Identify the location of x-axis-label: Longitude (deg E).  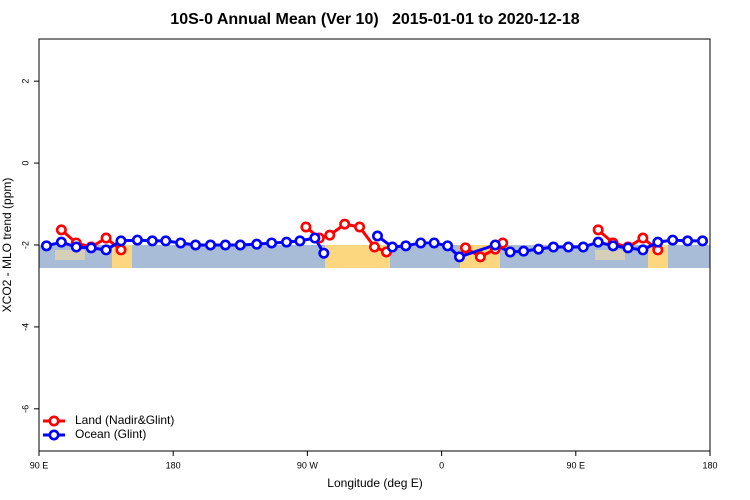
(374, 483).